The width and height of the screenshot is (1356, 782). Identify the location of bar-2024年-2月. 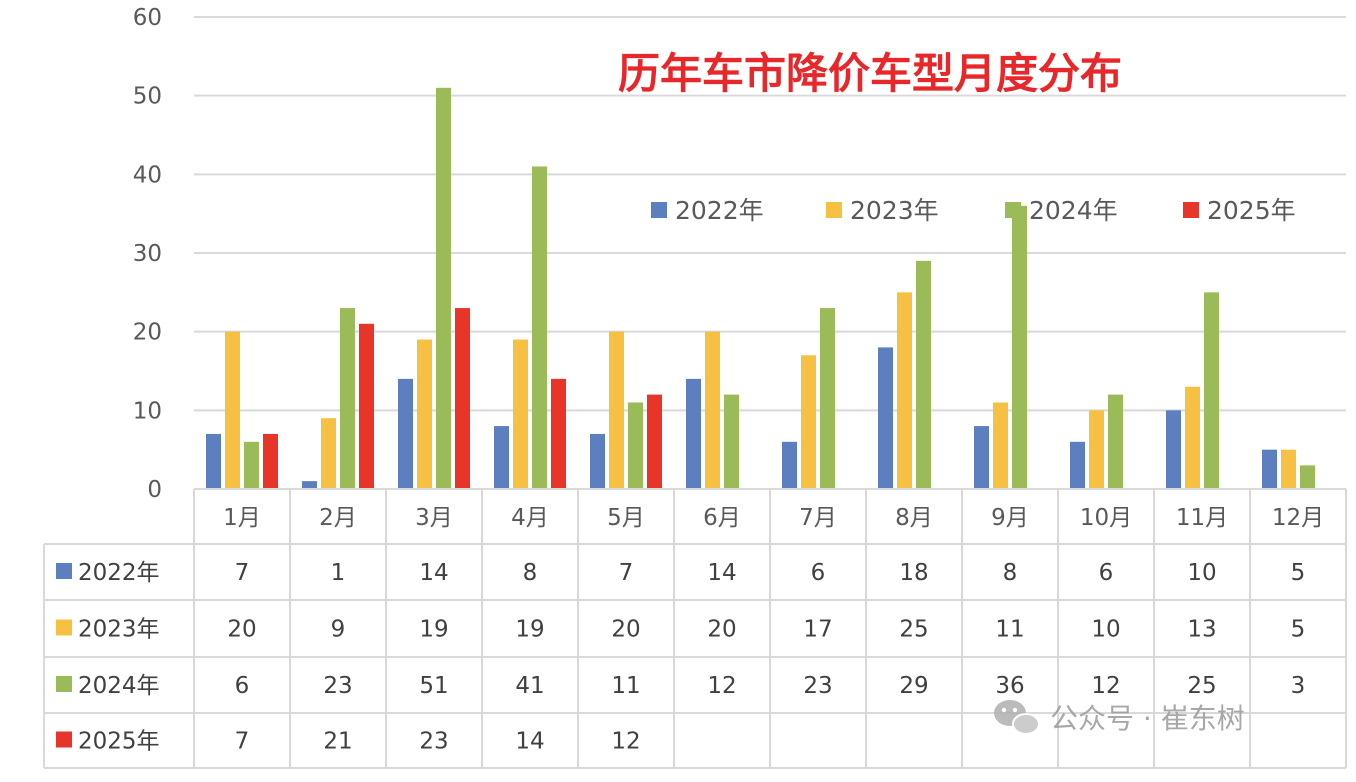
(347, 398).